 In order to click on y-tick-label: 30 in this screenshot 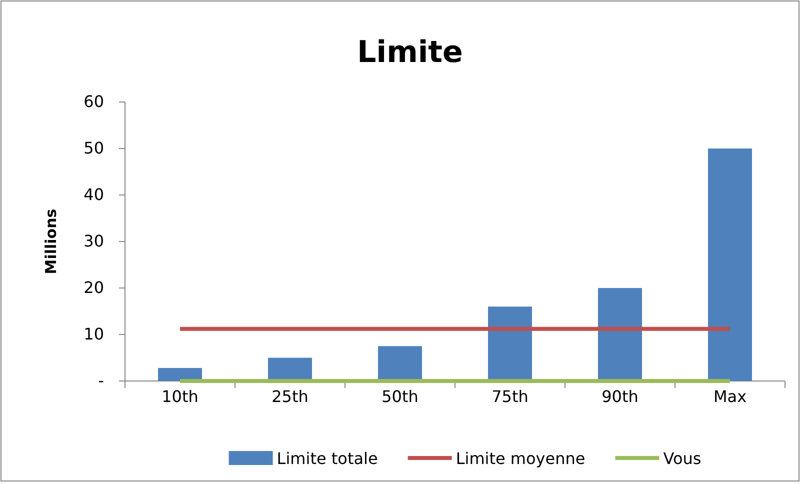, I will do `click(94, 241)`.